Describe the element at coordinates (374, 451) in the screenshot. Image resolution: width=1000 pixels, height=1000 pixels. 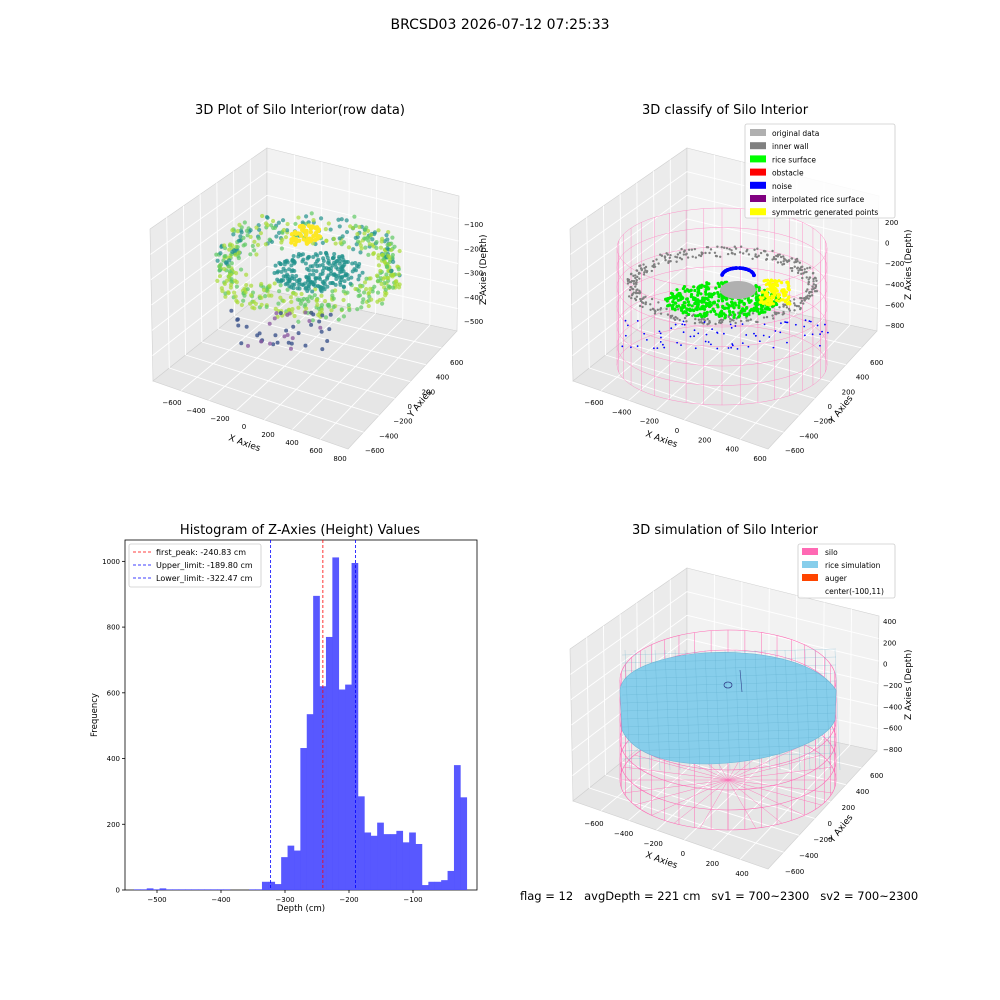
I see `y-tick-label: −600` at that location.